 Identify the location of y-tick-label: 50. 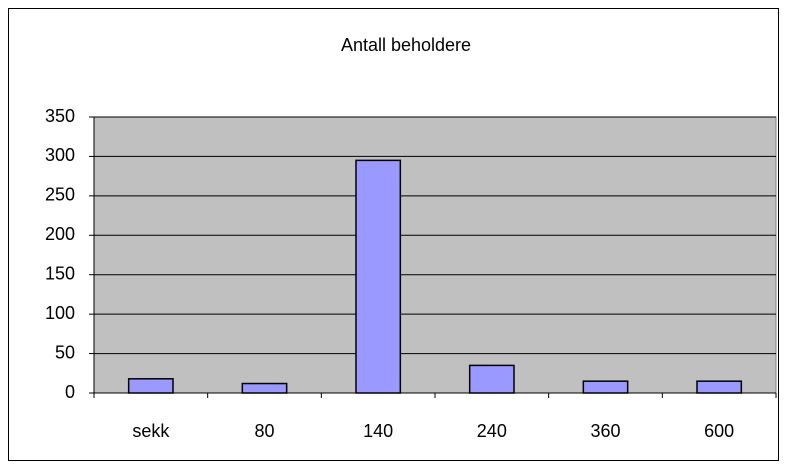
(65, 352).